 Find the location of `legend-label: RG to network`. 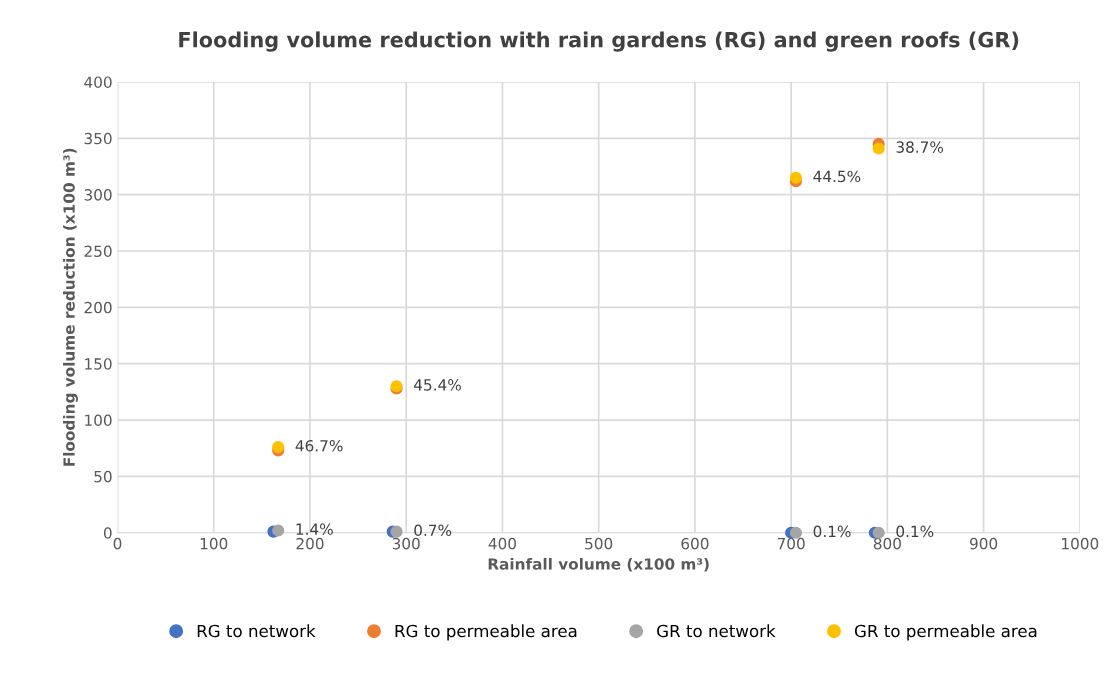

legend-label: RG to network is located at coordinates (256, 631).